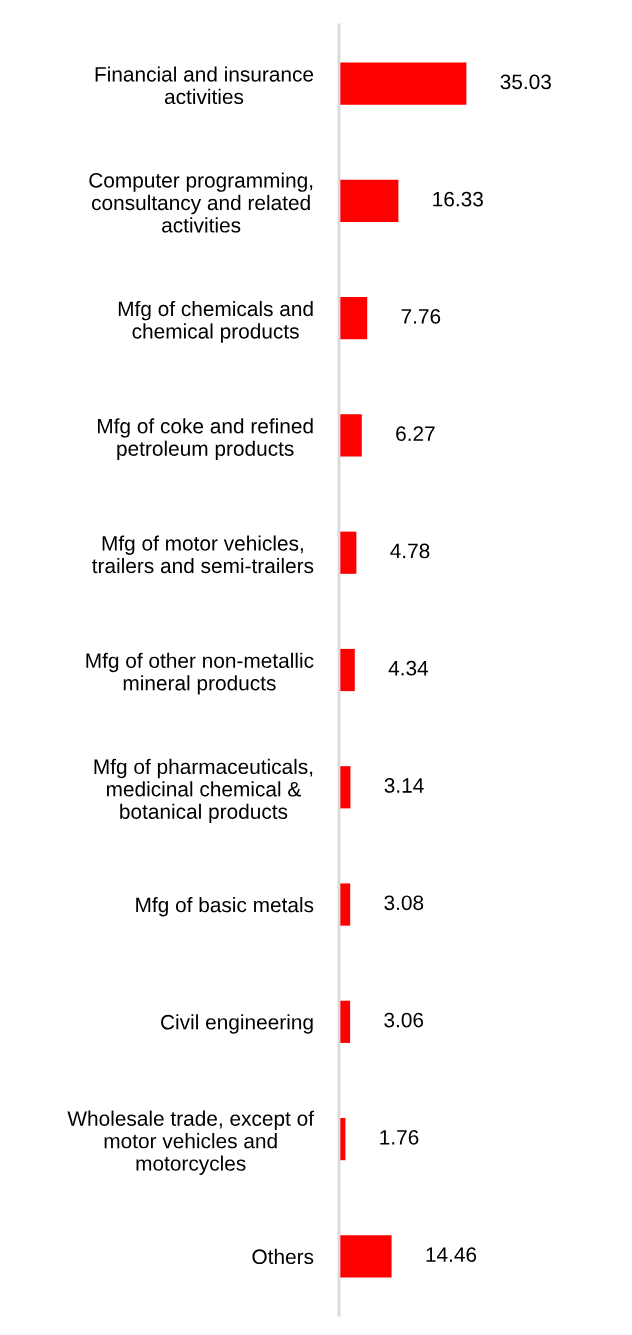 This screenshot has width=632, height=1335. I want to click on y-tick-label: Mfg of other non-metallic mineral products, so click(200, 673).